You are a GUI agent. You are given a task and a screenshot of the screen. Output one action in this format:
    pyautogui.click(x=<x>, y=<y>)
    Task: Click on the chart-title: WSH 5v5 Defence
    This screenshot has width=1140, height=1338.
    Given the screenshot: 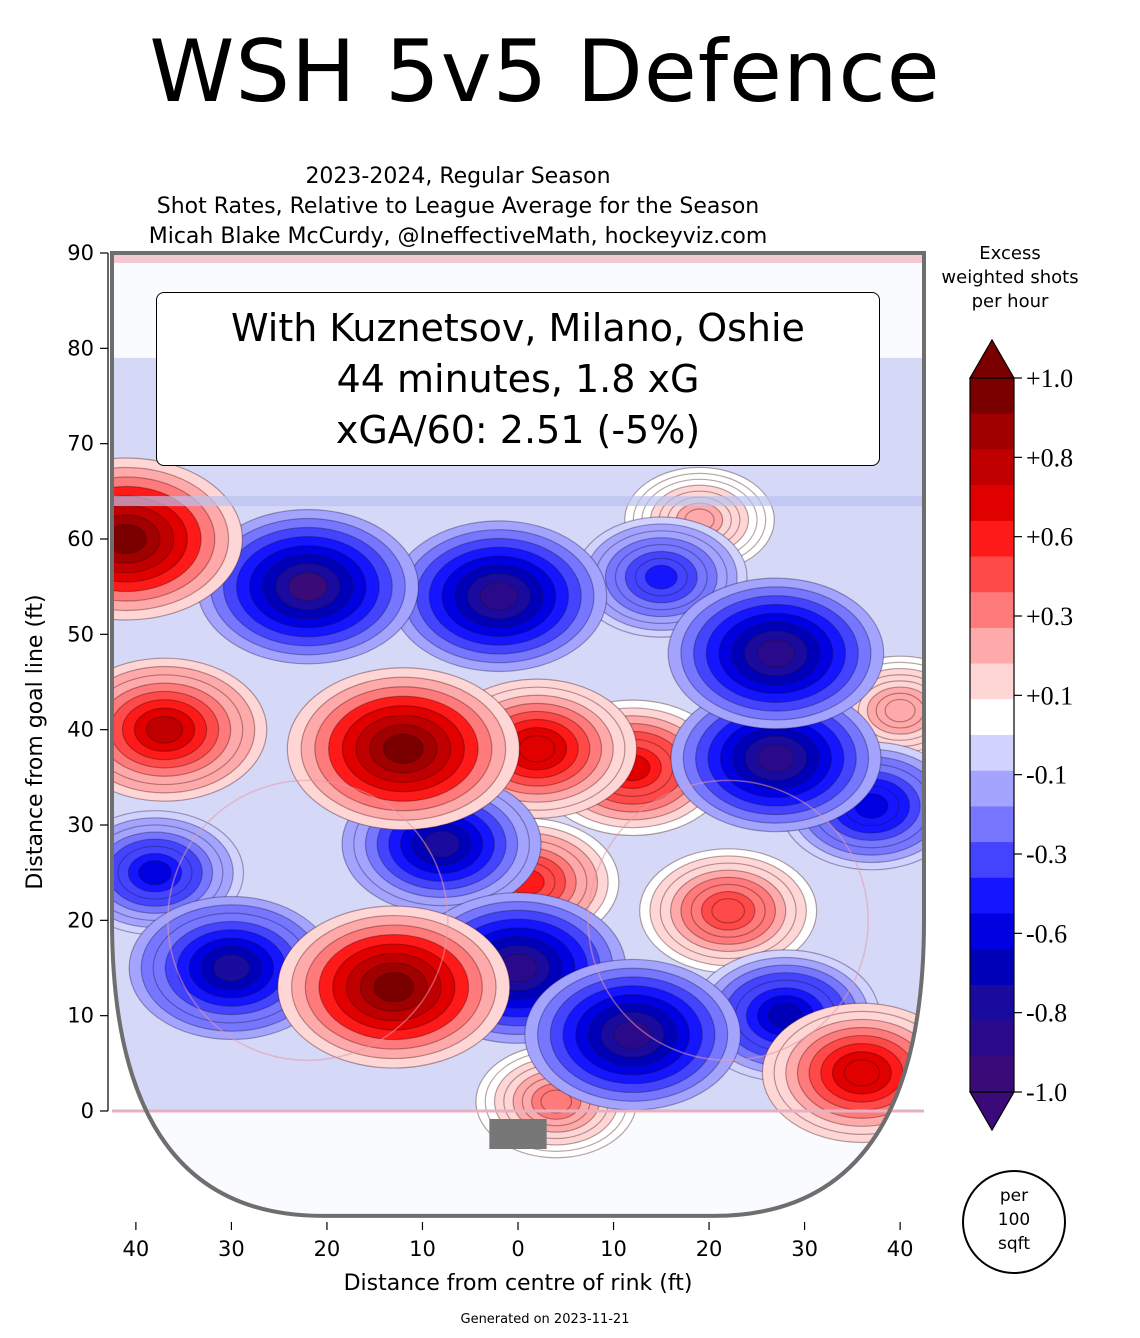 What is the action you would take?
    pyautogui.click(x=545, y=72)
    